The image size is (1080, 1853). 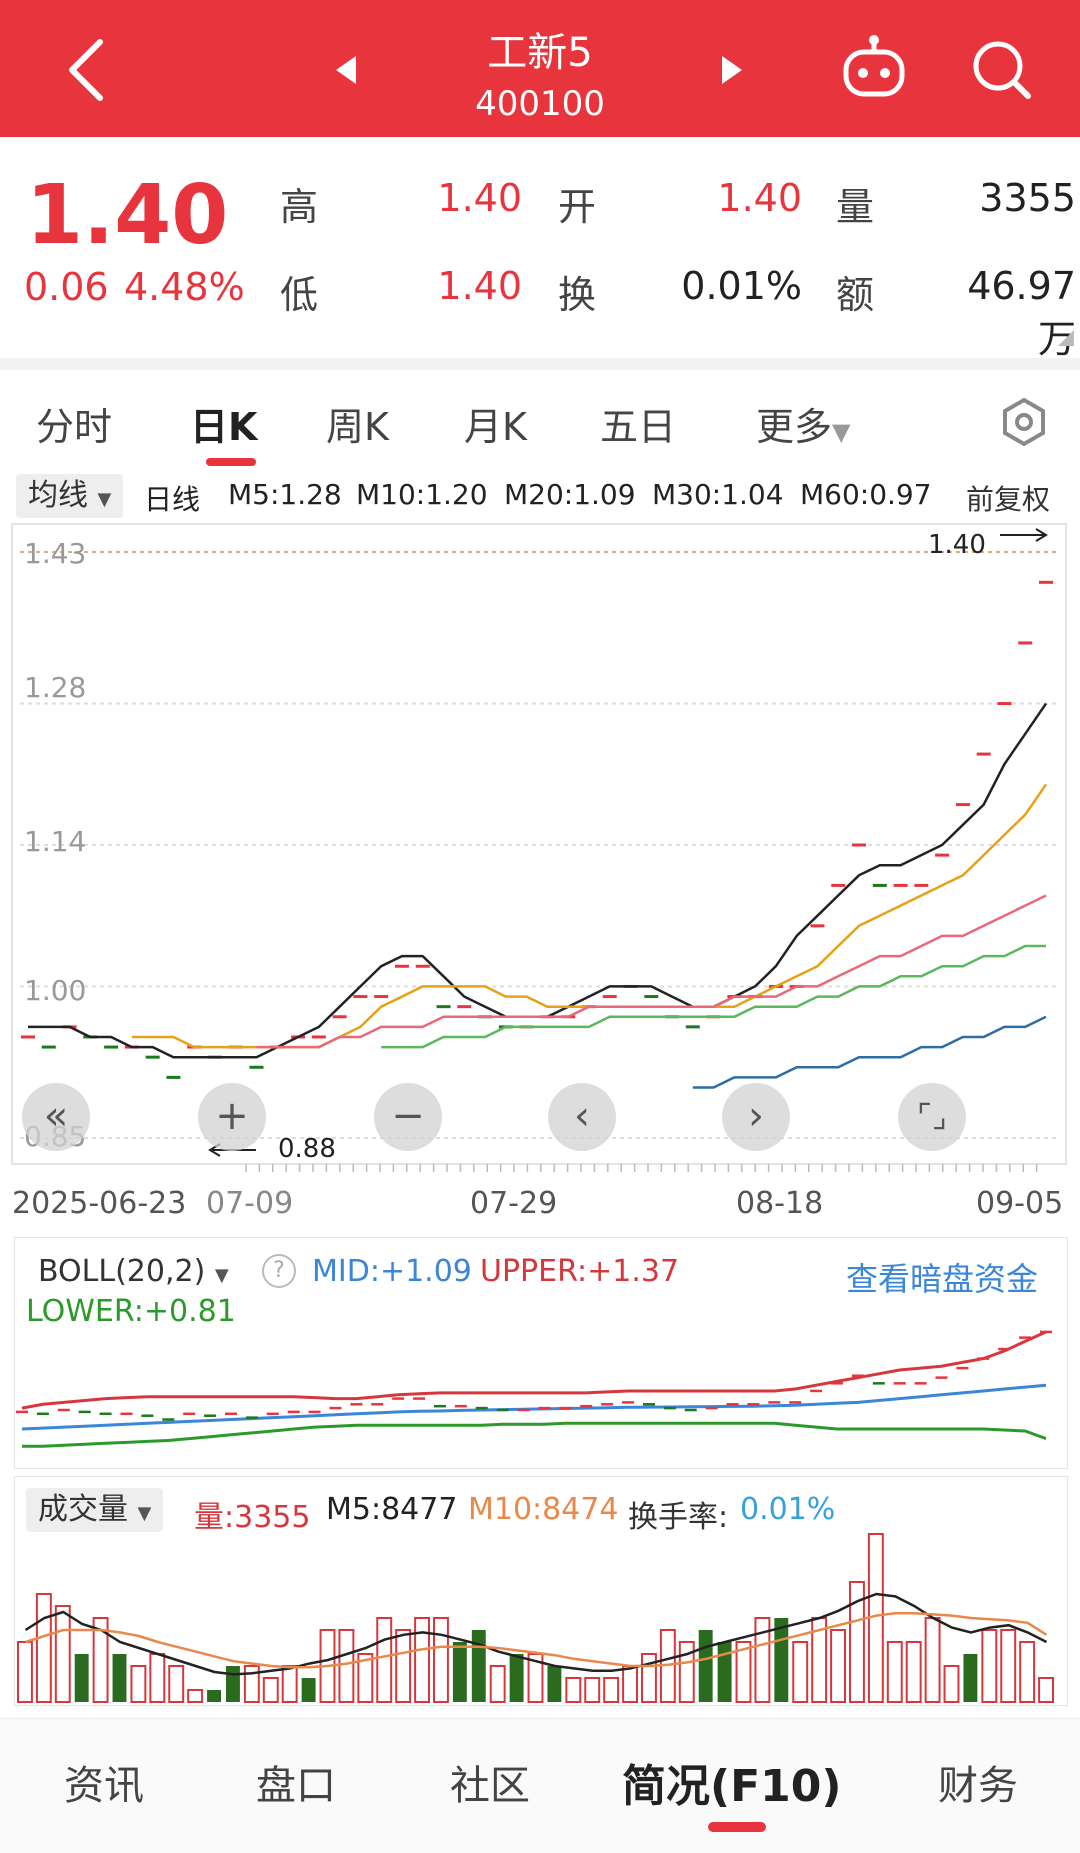 What do you see at coordinates (285, 494) in the screenshot?
I see `ma5-legend: M5:1.28` at bounding box center [285, 494].